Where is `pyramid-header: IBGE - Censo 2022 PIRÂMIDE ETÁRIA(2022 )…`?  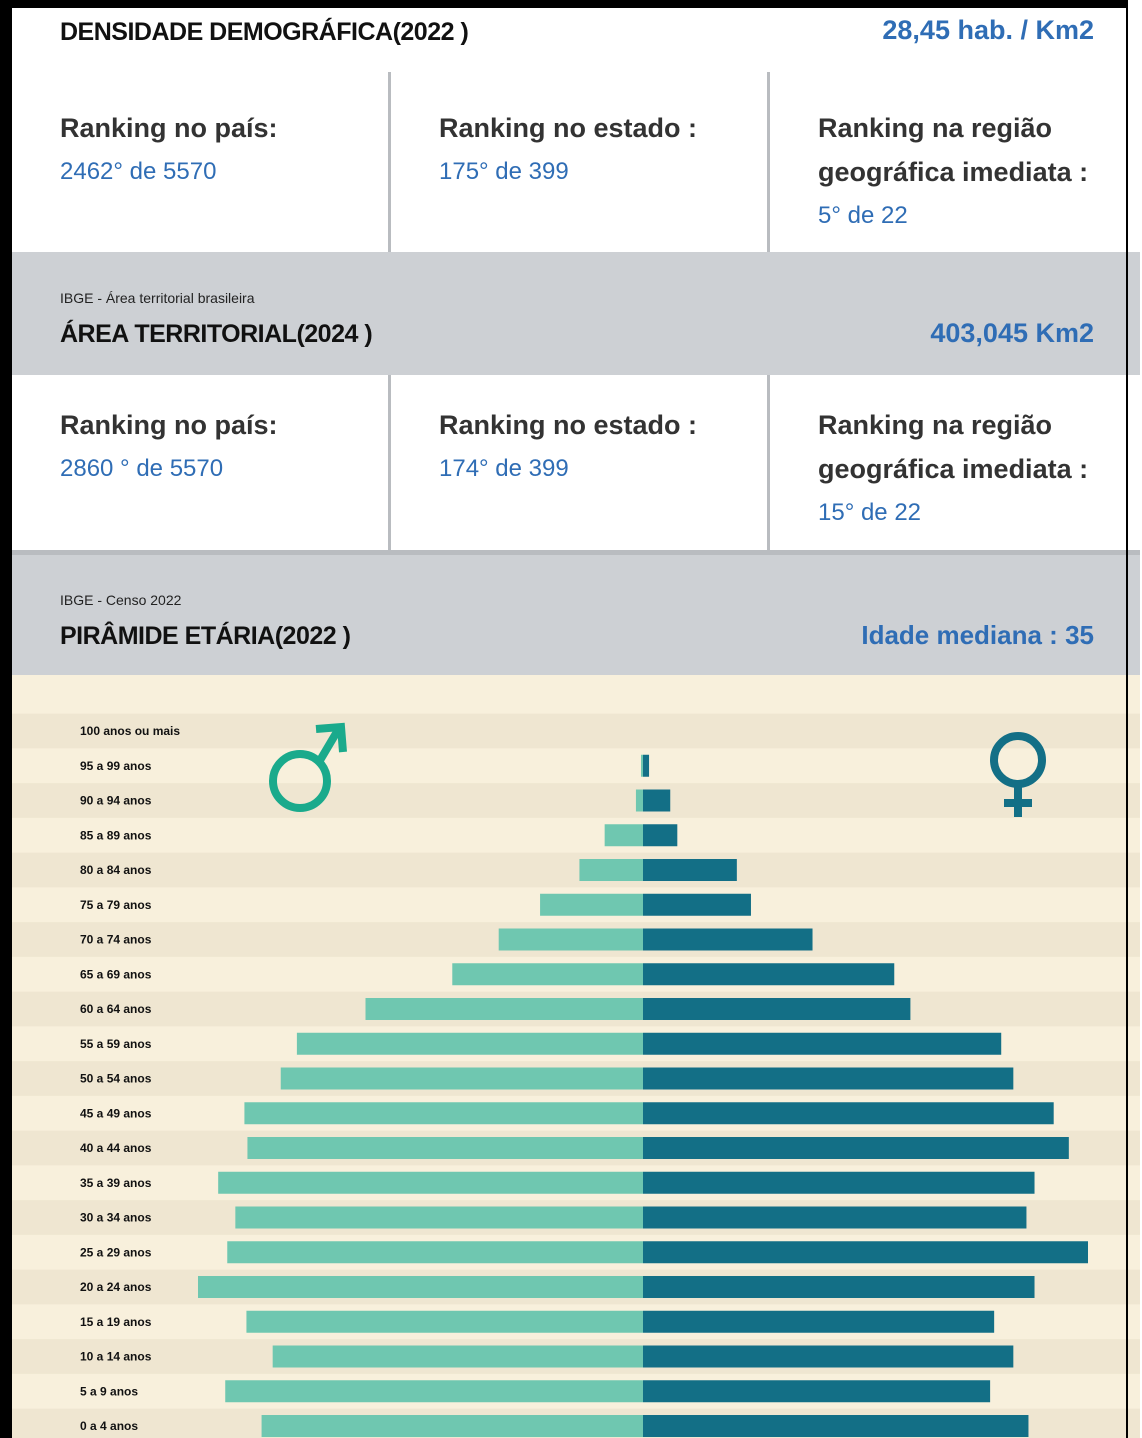
pyramid-header: IBGE - Censo 2022 PIRÂMIDE ETÁRIA(2022 )… is located at coordinates (576, 615).